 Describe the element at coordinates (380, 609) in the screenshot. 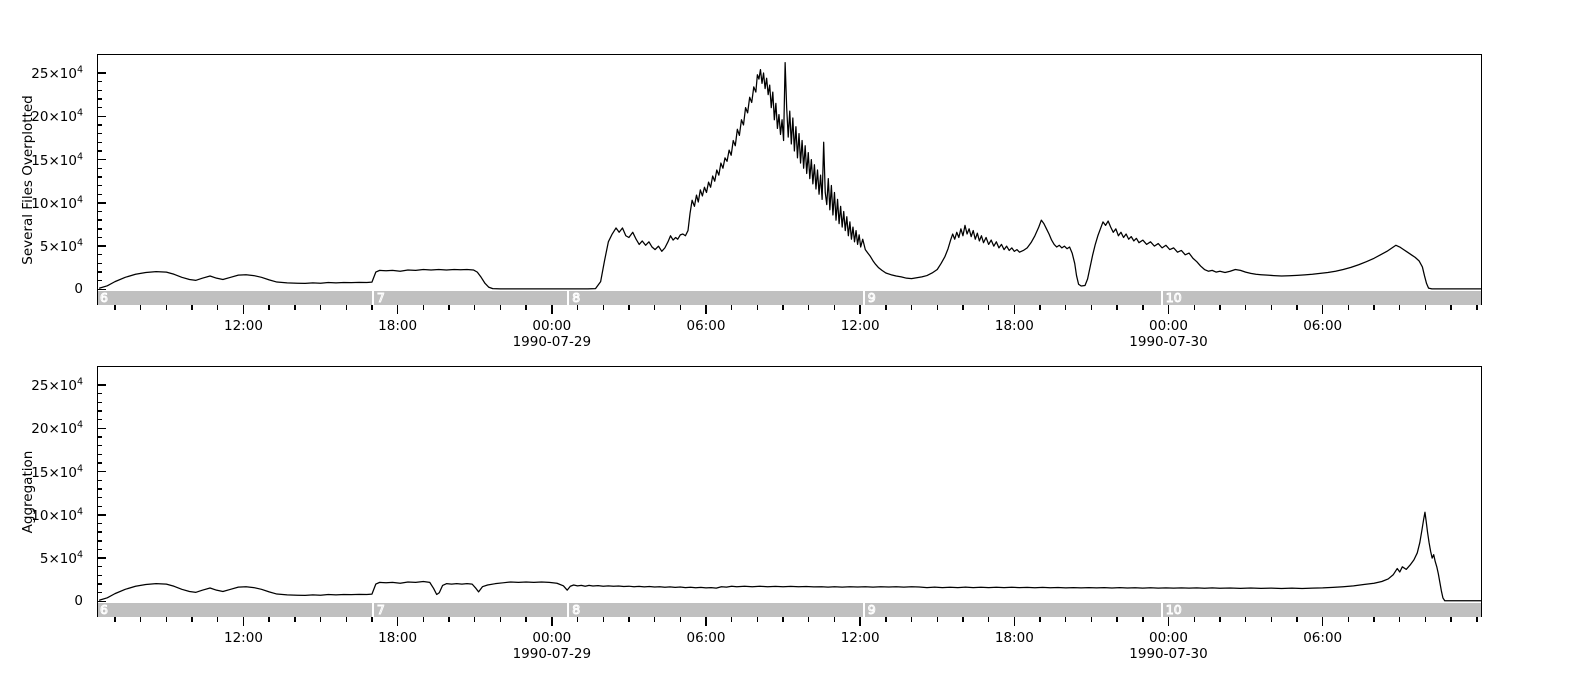

I see `band-segment-label: 7` at that location.